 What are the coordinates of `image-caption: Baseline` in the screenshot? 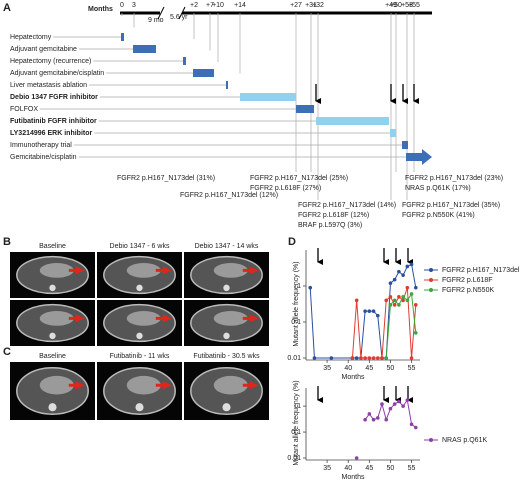 It's located at (52, 356).